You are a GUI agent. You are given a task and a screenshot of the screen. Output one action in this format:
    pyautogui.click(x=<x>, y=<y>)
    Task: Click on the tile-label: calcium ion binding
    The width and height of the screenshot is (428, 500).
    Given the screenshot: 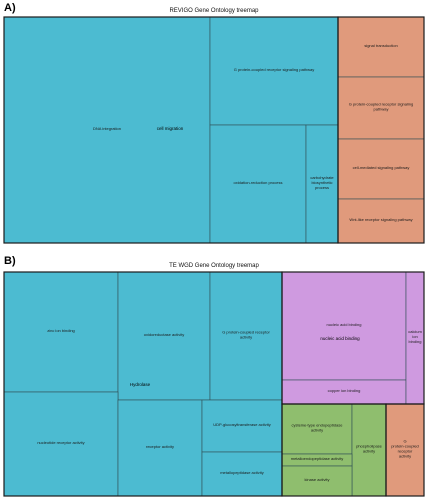 What is the action you would take?
    pyautogui.click(x=415, y=336)
    